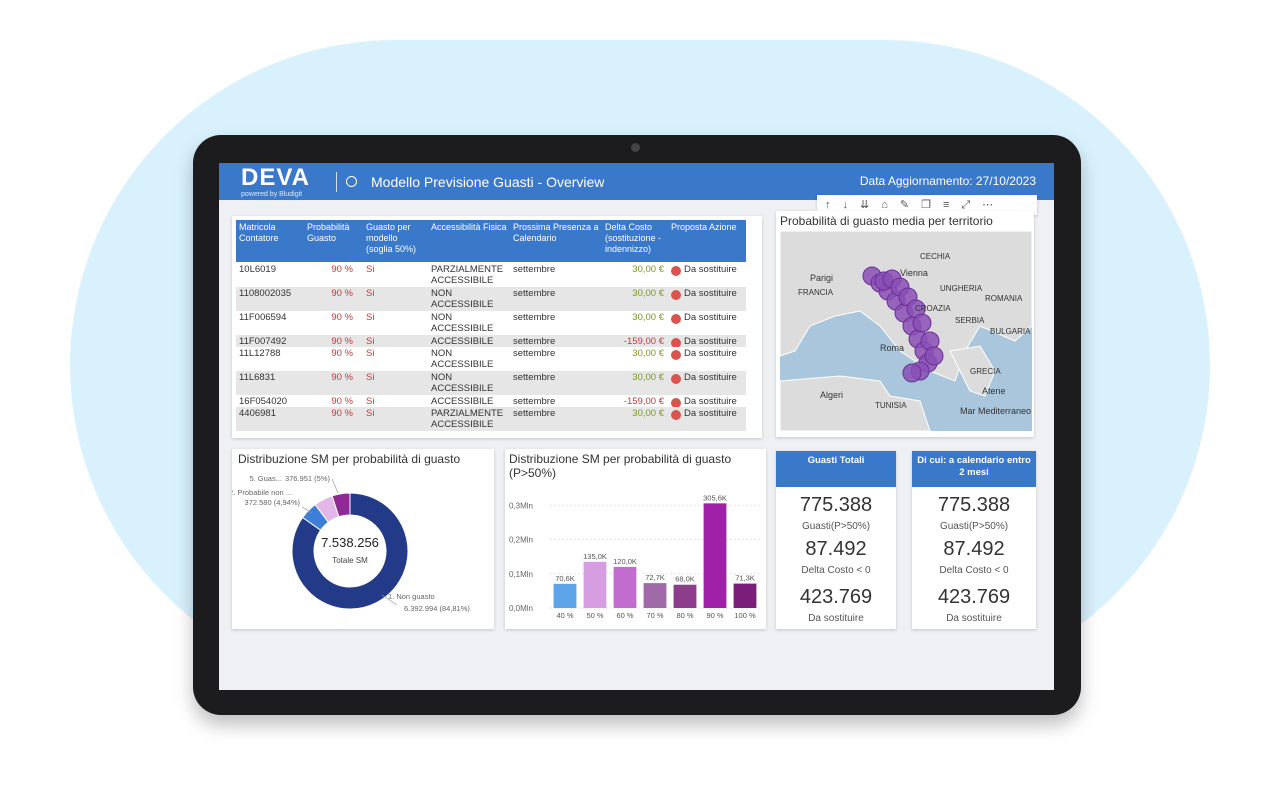 This screenshot has width=1280, height=787. What do you see at coordinates (437, 608) in the screenshot?
I see `slice-value: 6.392.994 (84,81%)` at bounding box center [437, 608].